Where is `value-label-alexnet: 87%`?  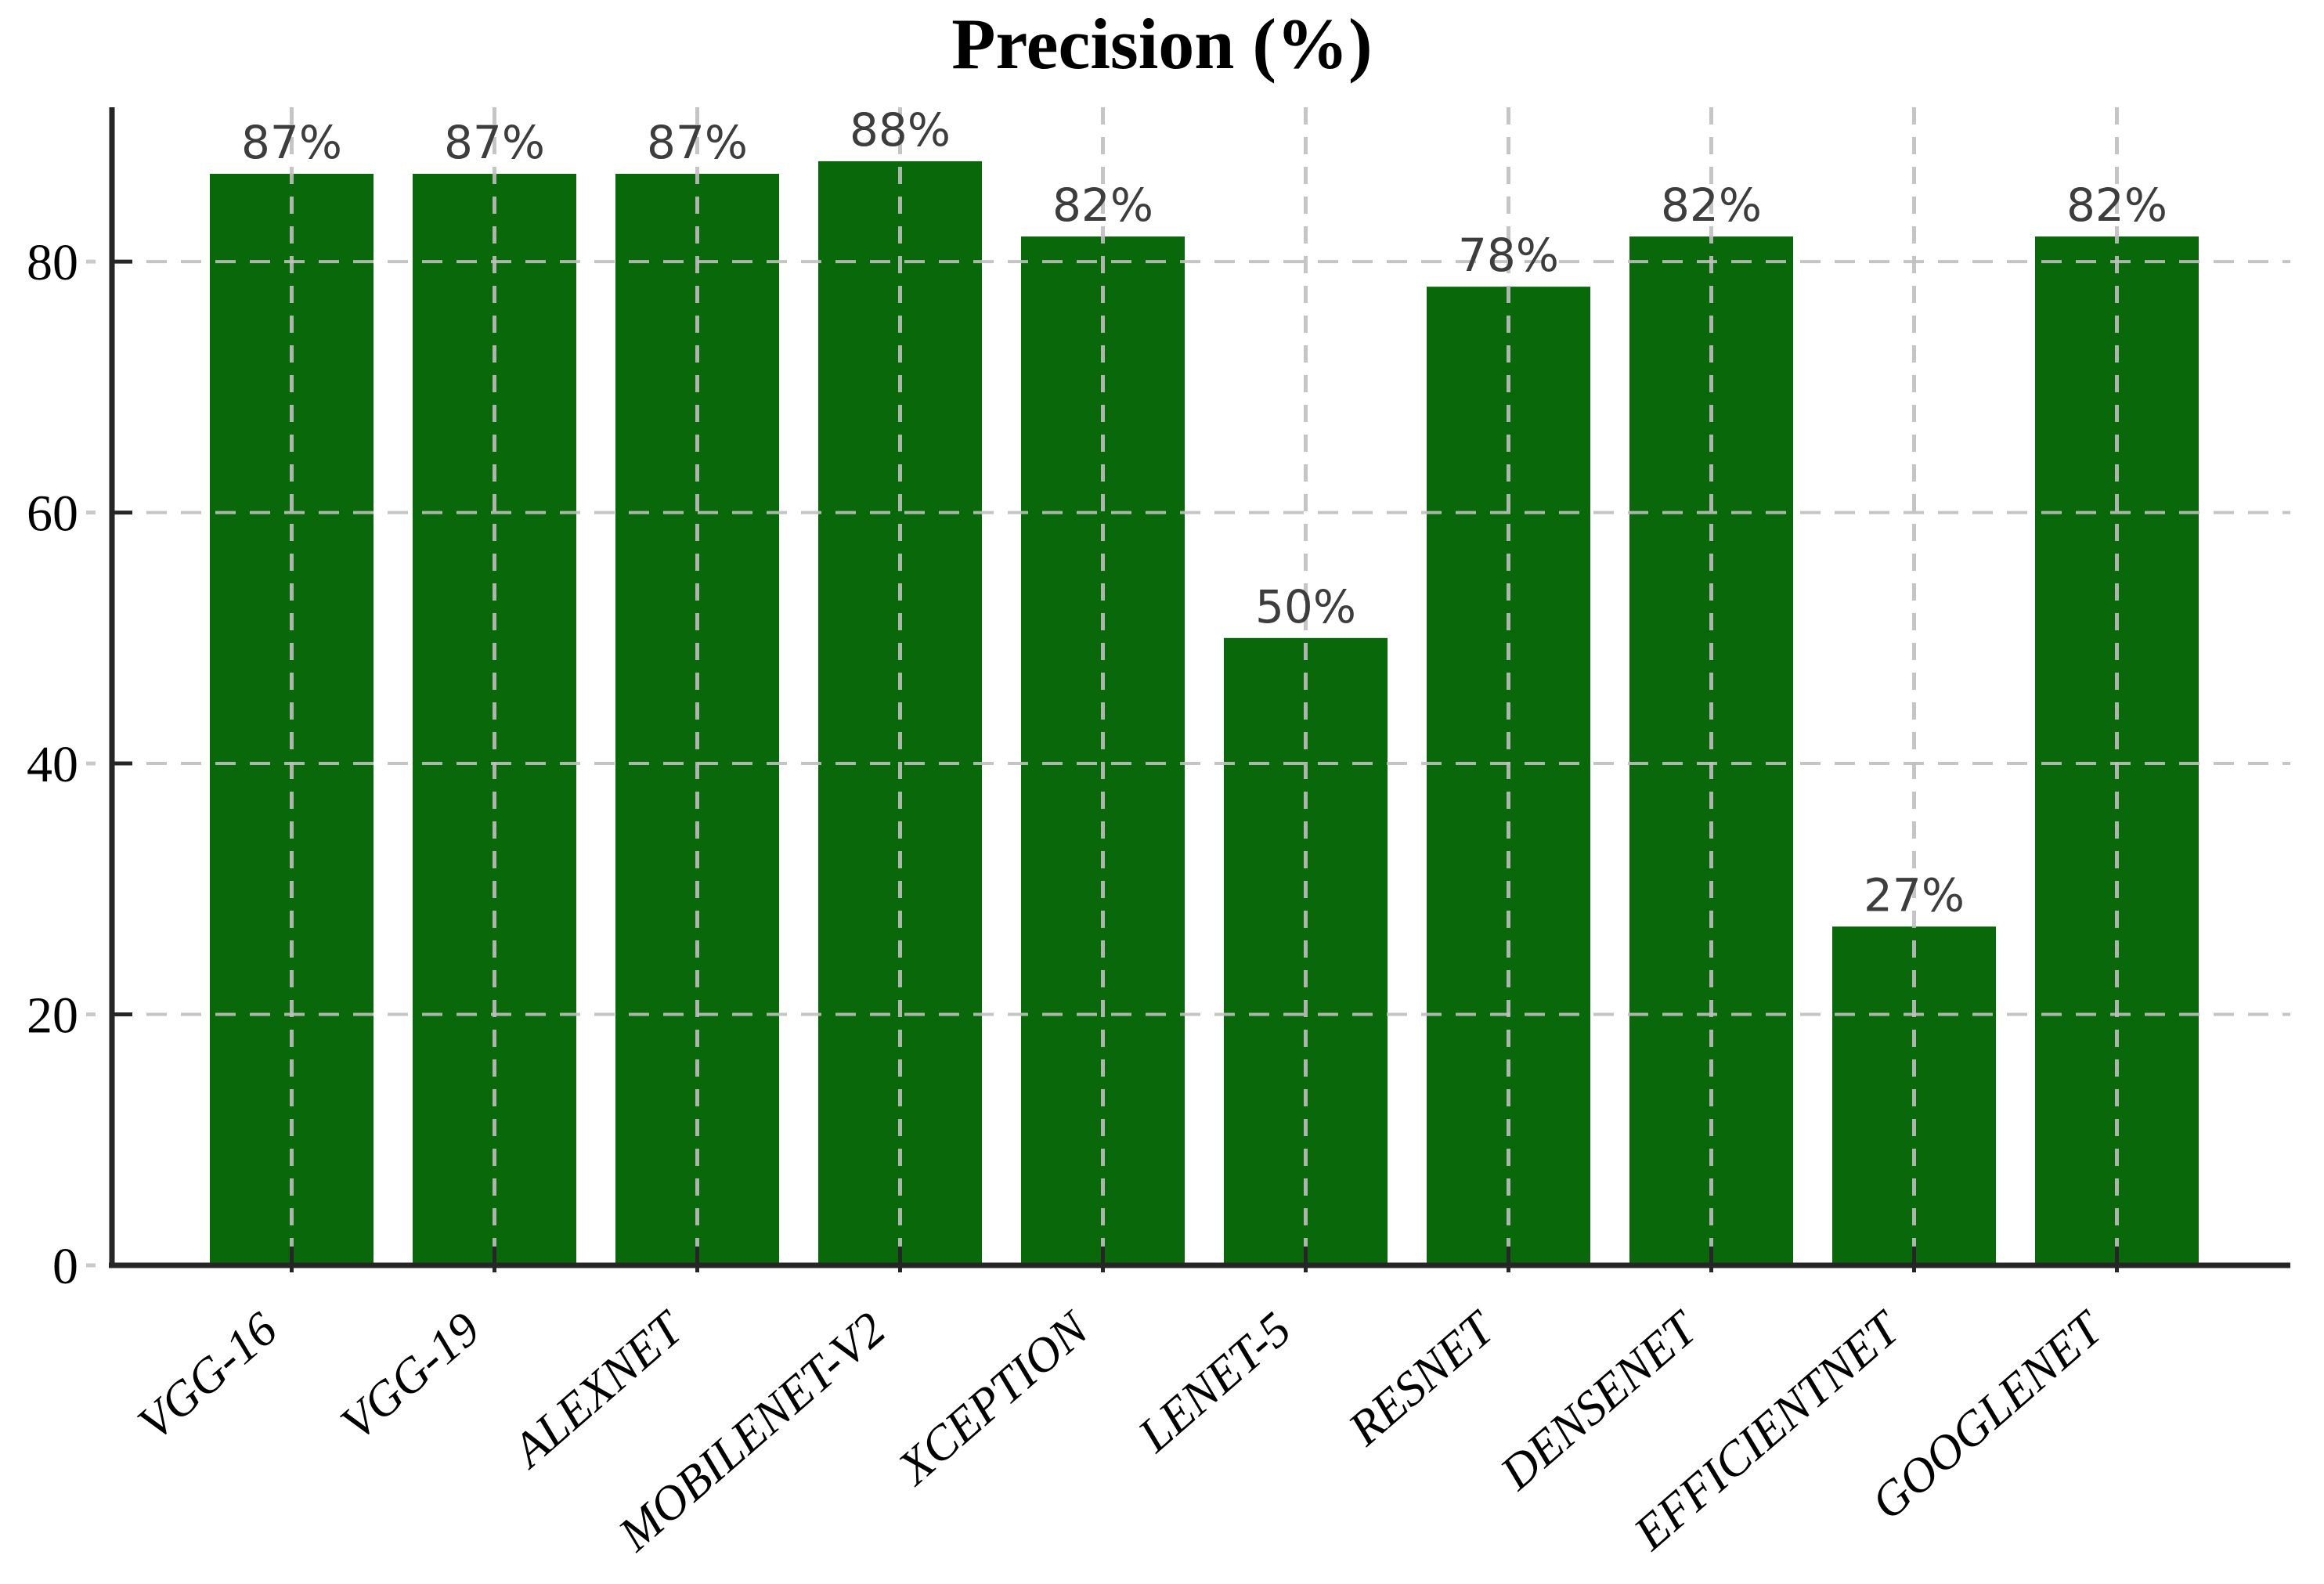 value-label-alexnet: 87% is located at coordinates (697, 142).